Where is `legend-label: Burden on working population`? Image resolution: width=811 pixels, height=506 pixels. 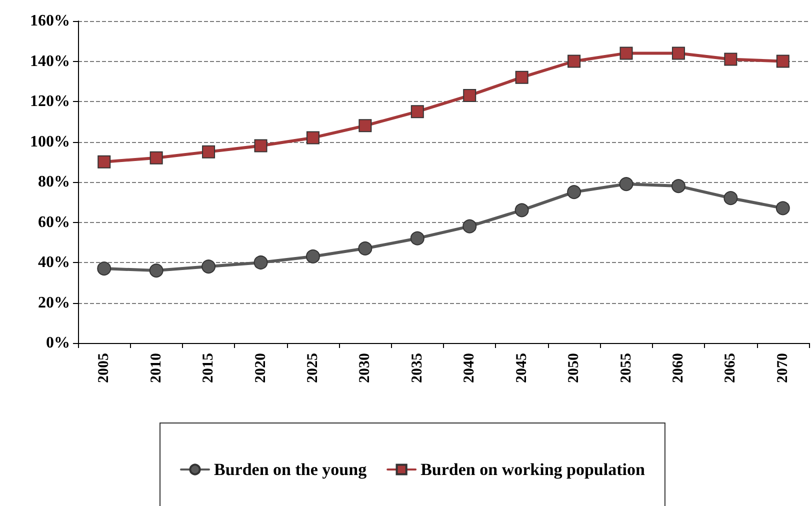 legend-label: Burden on working population is located at coordinates (533, 469).